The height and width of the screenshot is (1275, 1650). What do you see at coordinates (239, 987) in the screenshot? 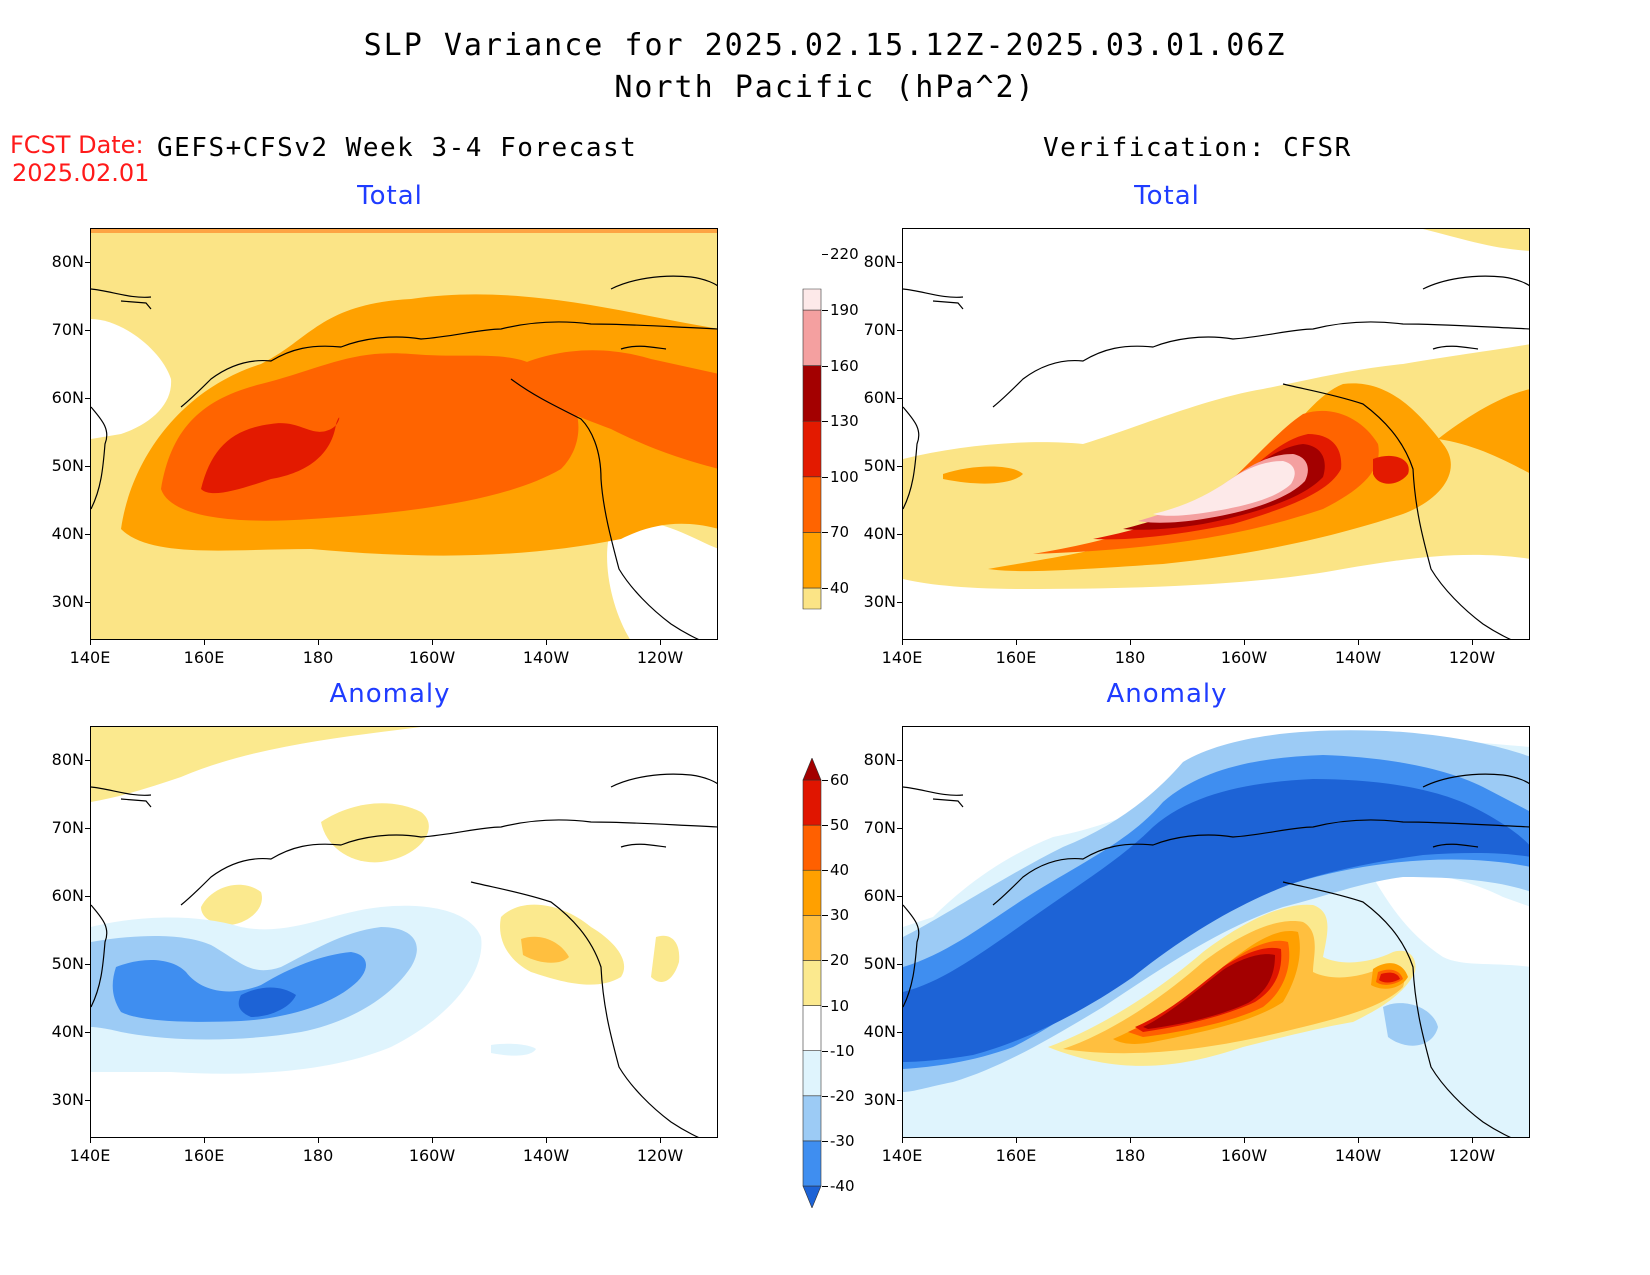
I see `field-neg30-neg40` at bounding box center [239, 987].